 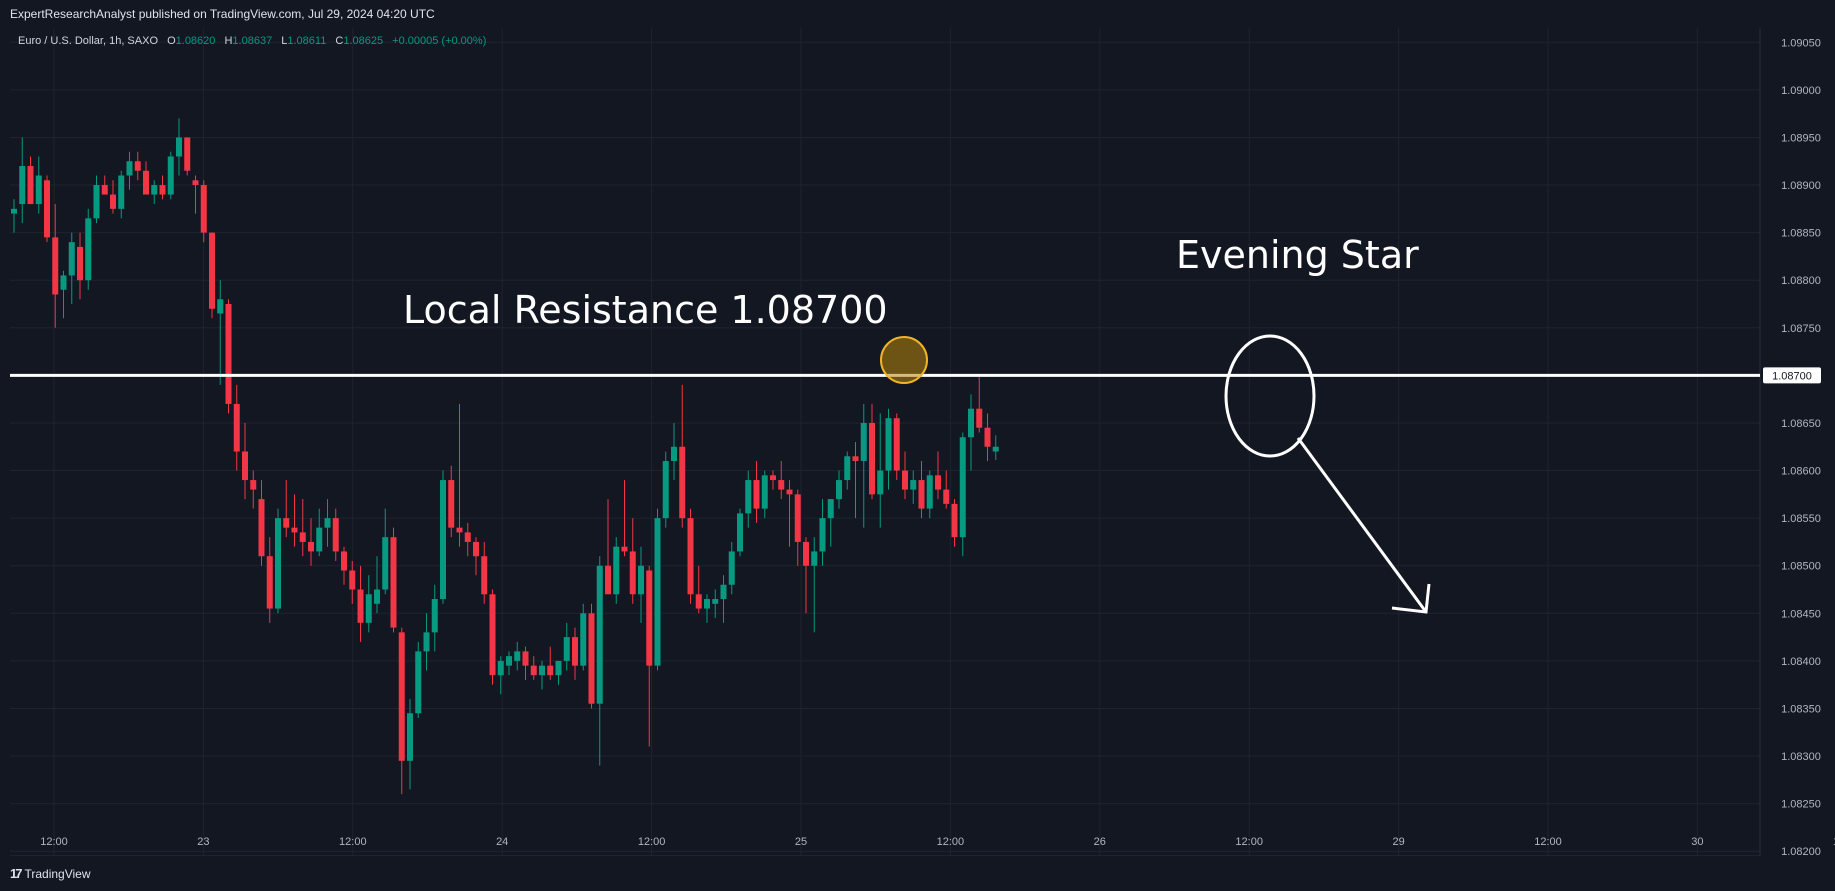 What do you see at coordinates (1801, 567) in the screenshot?
I see `price-tick-label: 1.08500` at bounding box center [1801, 567].